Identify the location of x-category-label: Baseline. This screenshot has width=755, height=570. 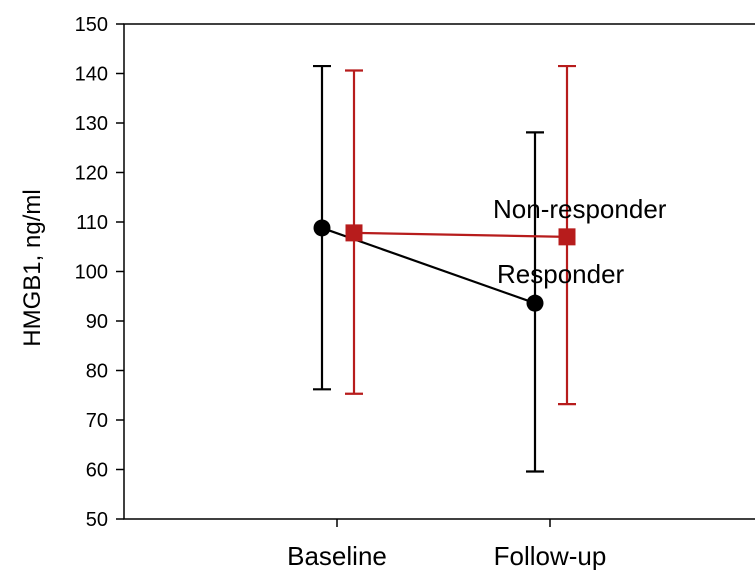
(337, 555).